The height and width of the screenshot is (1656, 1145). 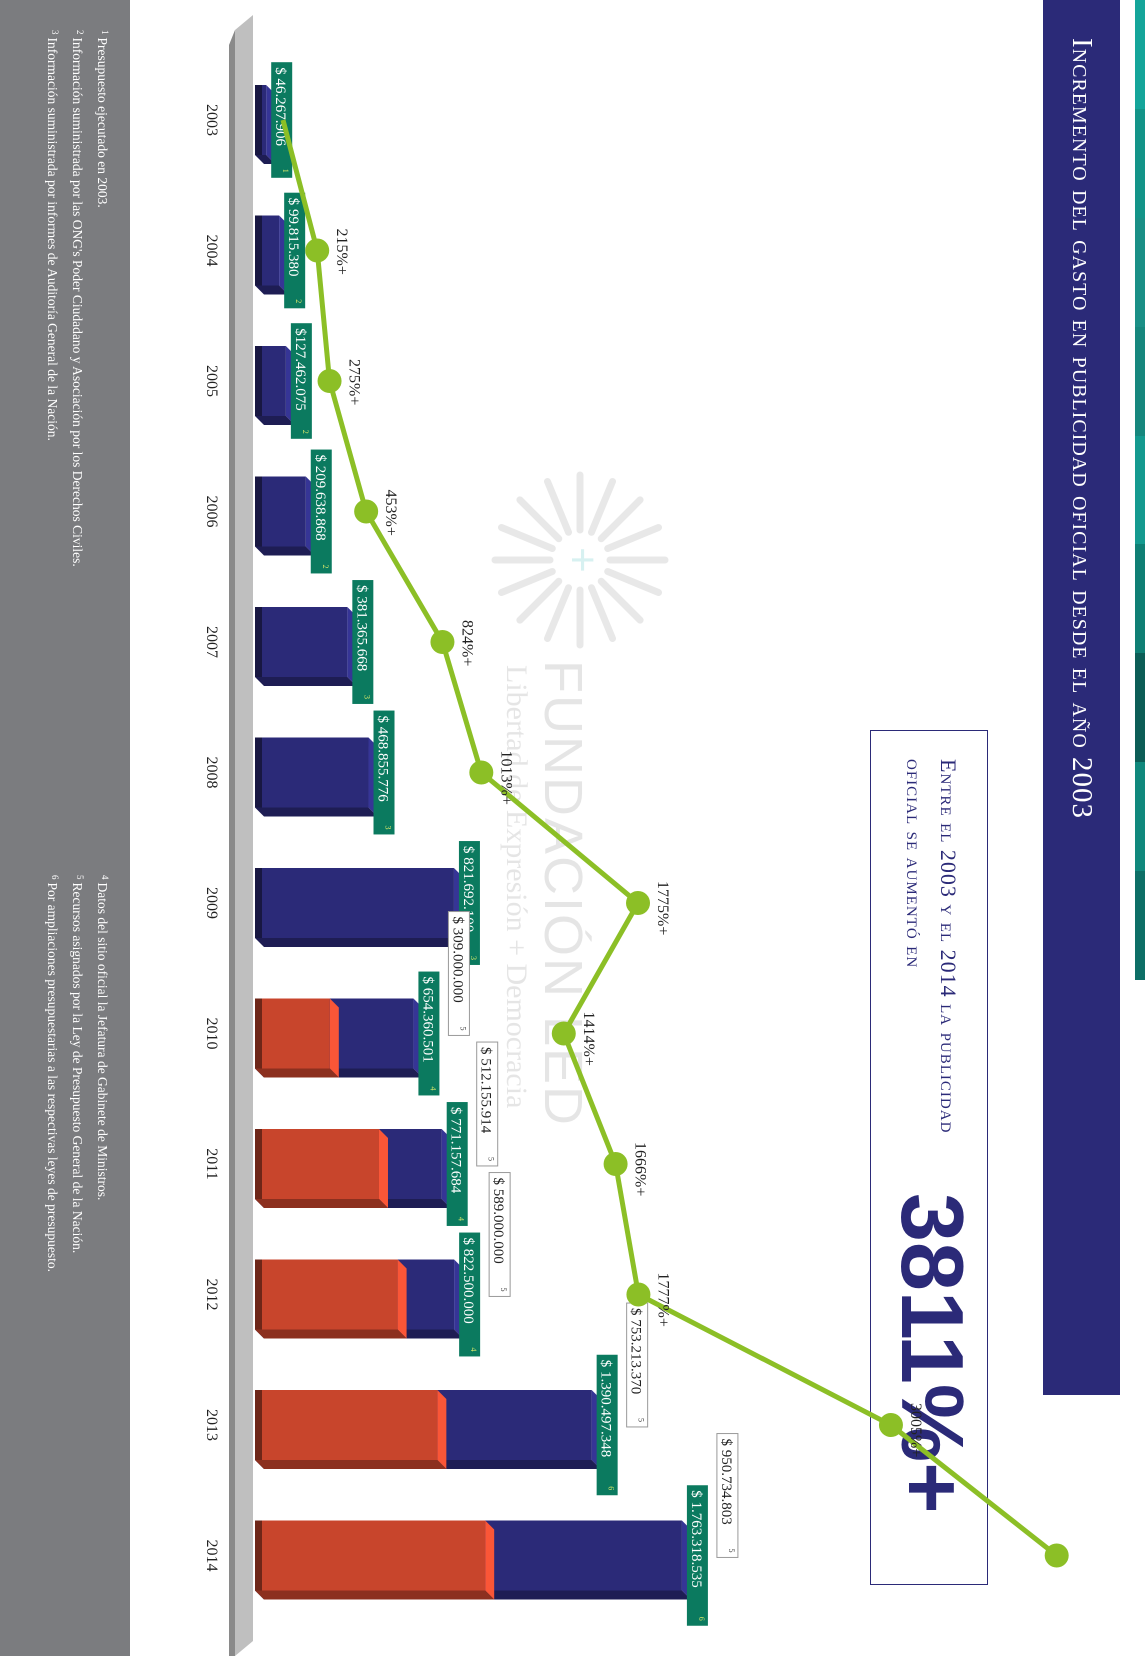 I want to click on x-tick-label: 2009, so click(x=211, y=903).